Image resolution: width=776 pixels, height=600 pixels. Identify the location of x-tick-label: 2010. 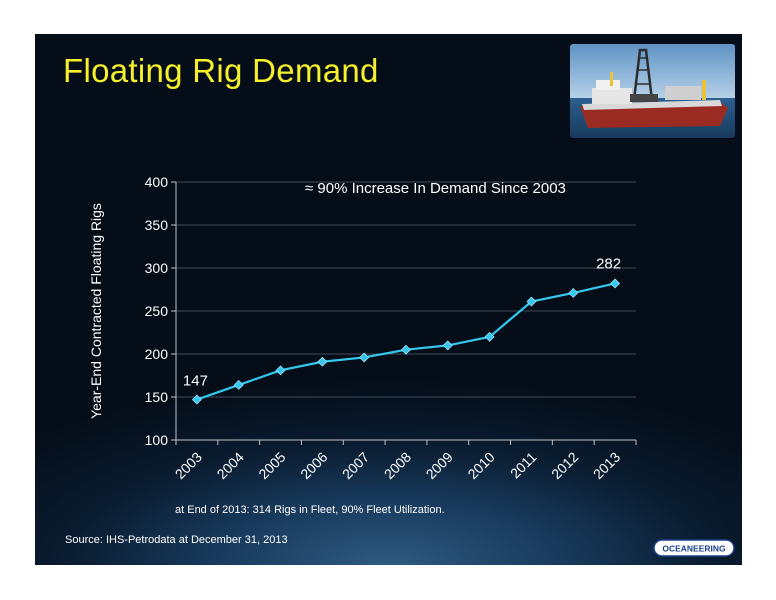
(480, 465).